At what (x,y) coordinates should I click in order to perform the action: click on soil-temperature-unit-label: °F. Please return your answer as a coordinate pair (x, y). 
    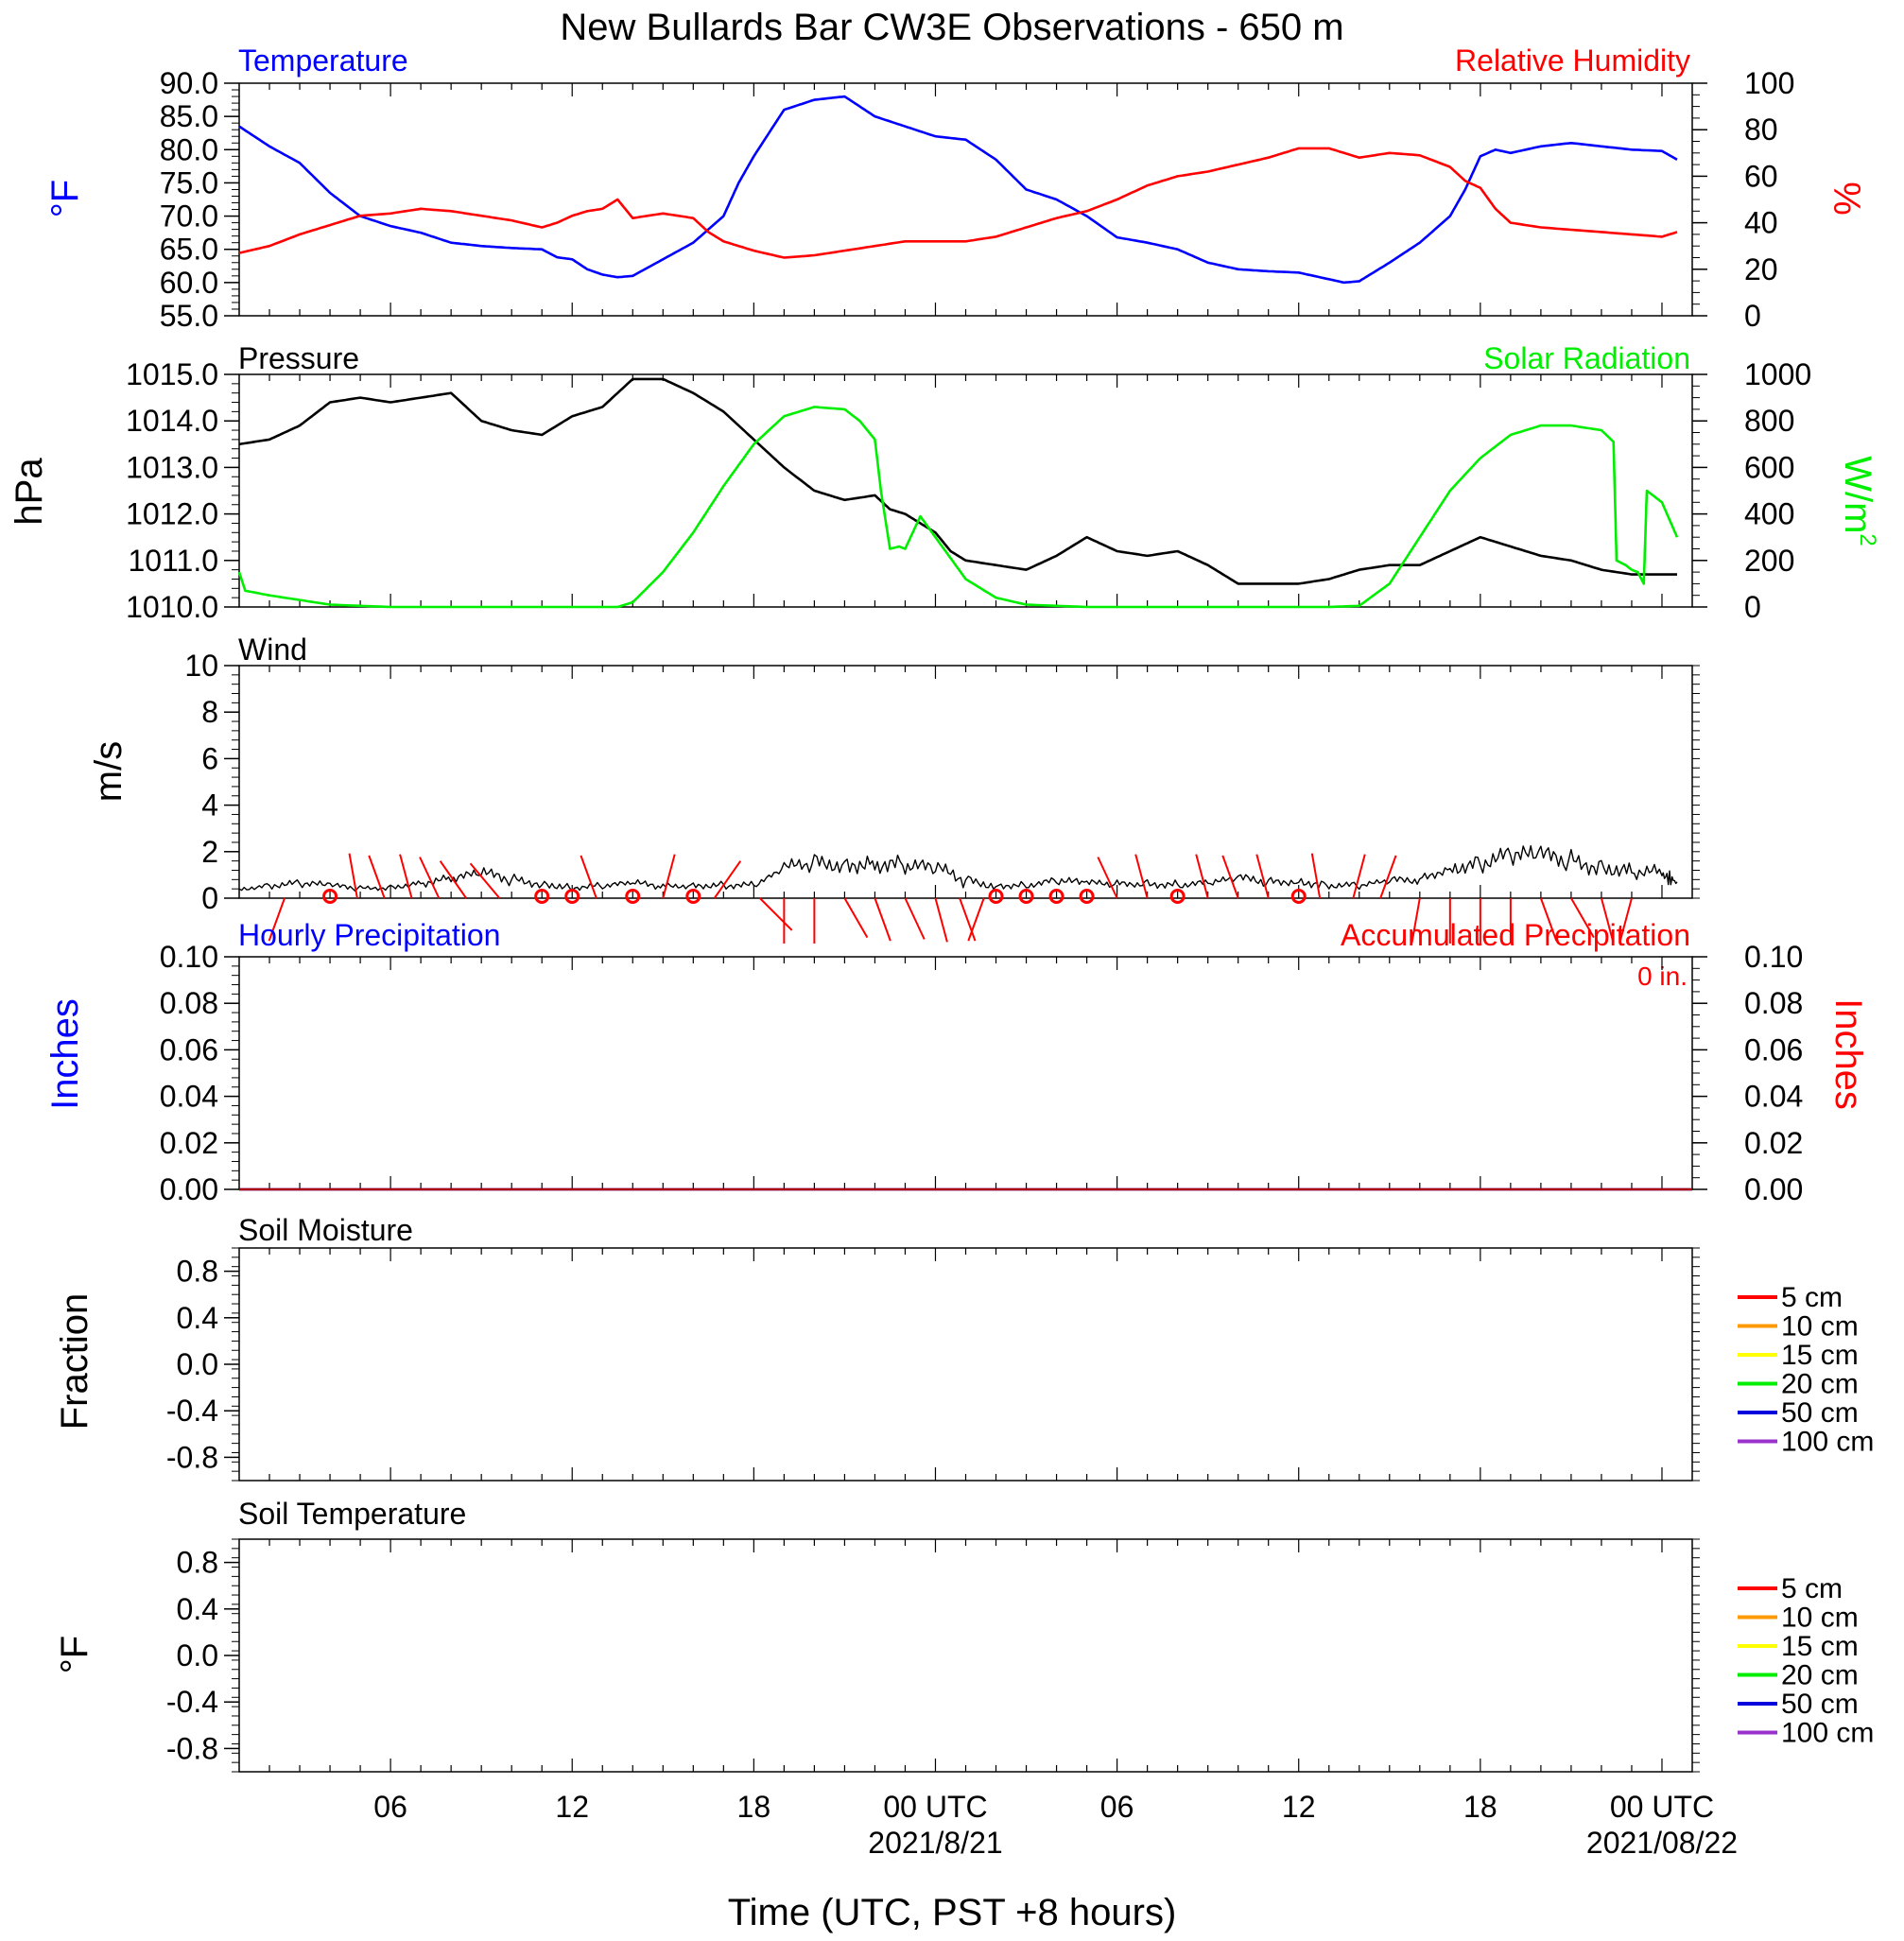
    Looking at the image, I should click on (74, 1655).